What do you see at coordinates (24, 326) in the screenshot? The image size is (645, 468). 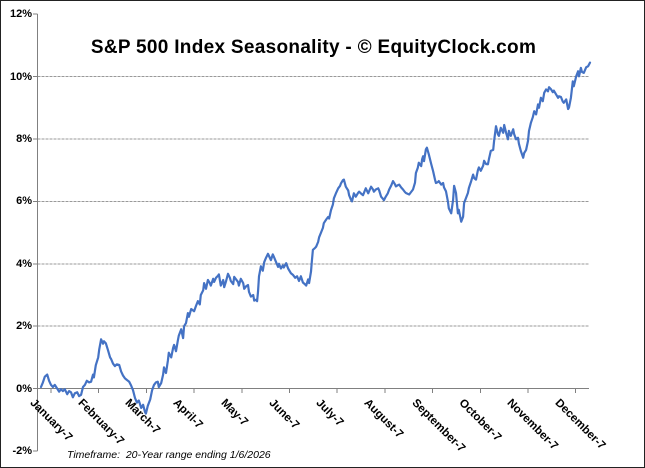 I see `y-tick-label: 2%` at bounding box center [24, 326].